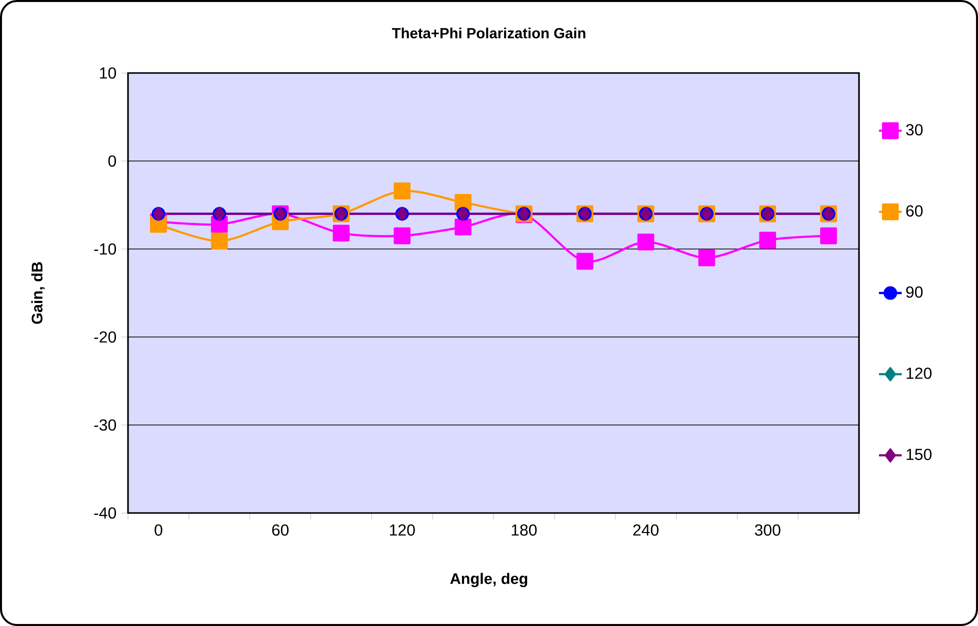 This screenshot has height=626, width=978. I want to click on chart-title: Theta+Phi Polarization Gain, so click(489, 33).